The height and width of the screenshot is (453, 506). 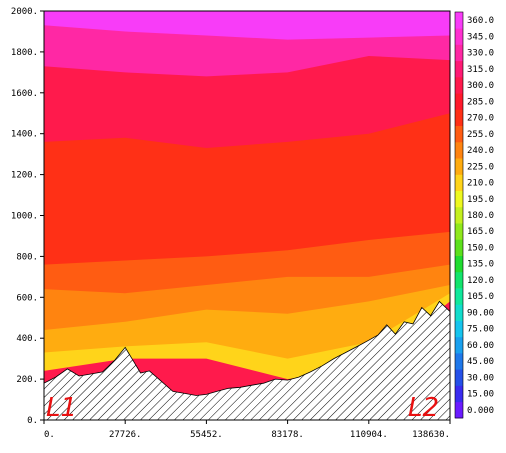 I want to click on annotation-l2: L2, so click(x=423, y=408).